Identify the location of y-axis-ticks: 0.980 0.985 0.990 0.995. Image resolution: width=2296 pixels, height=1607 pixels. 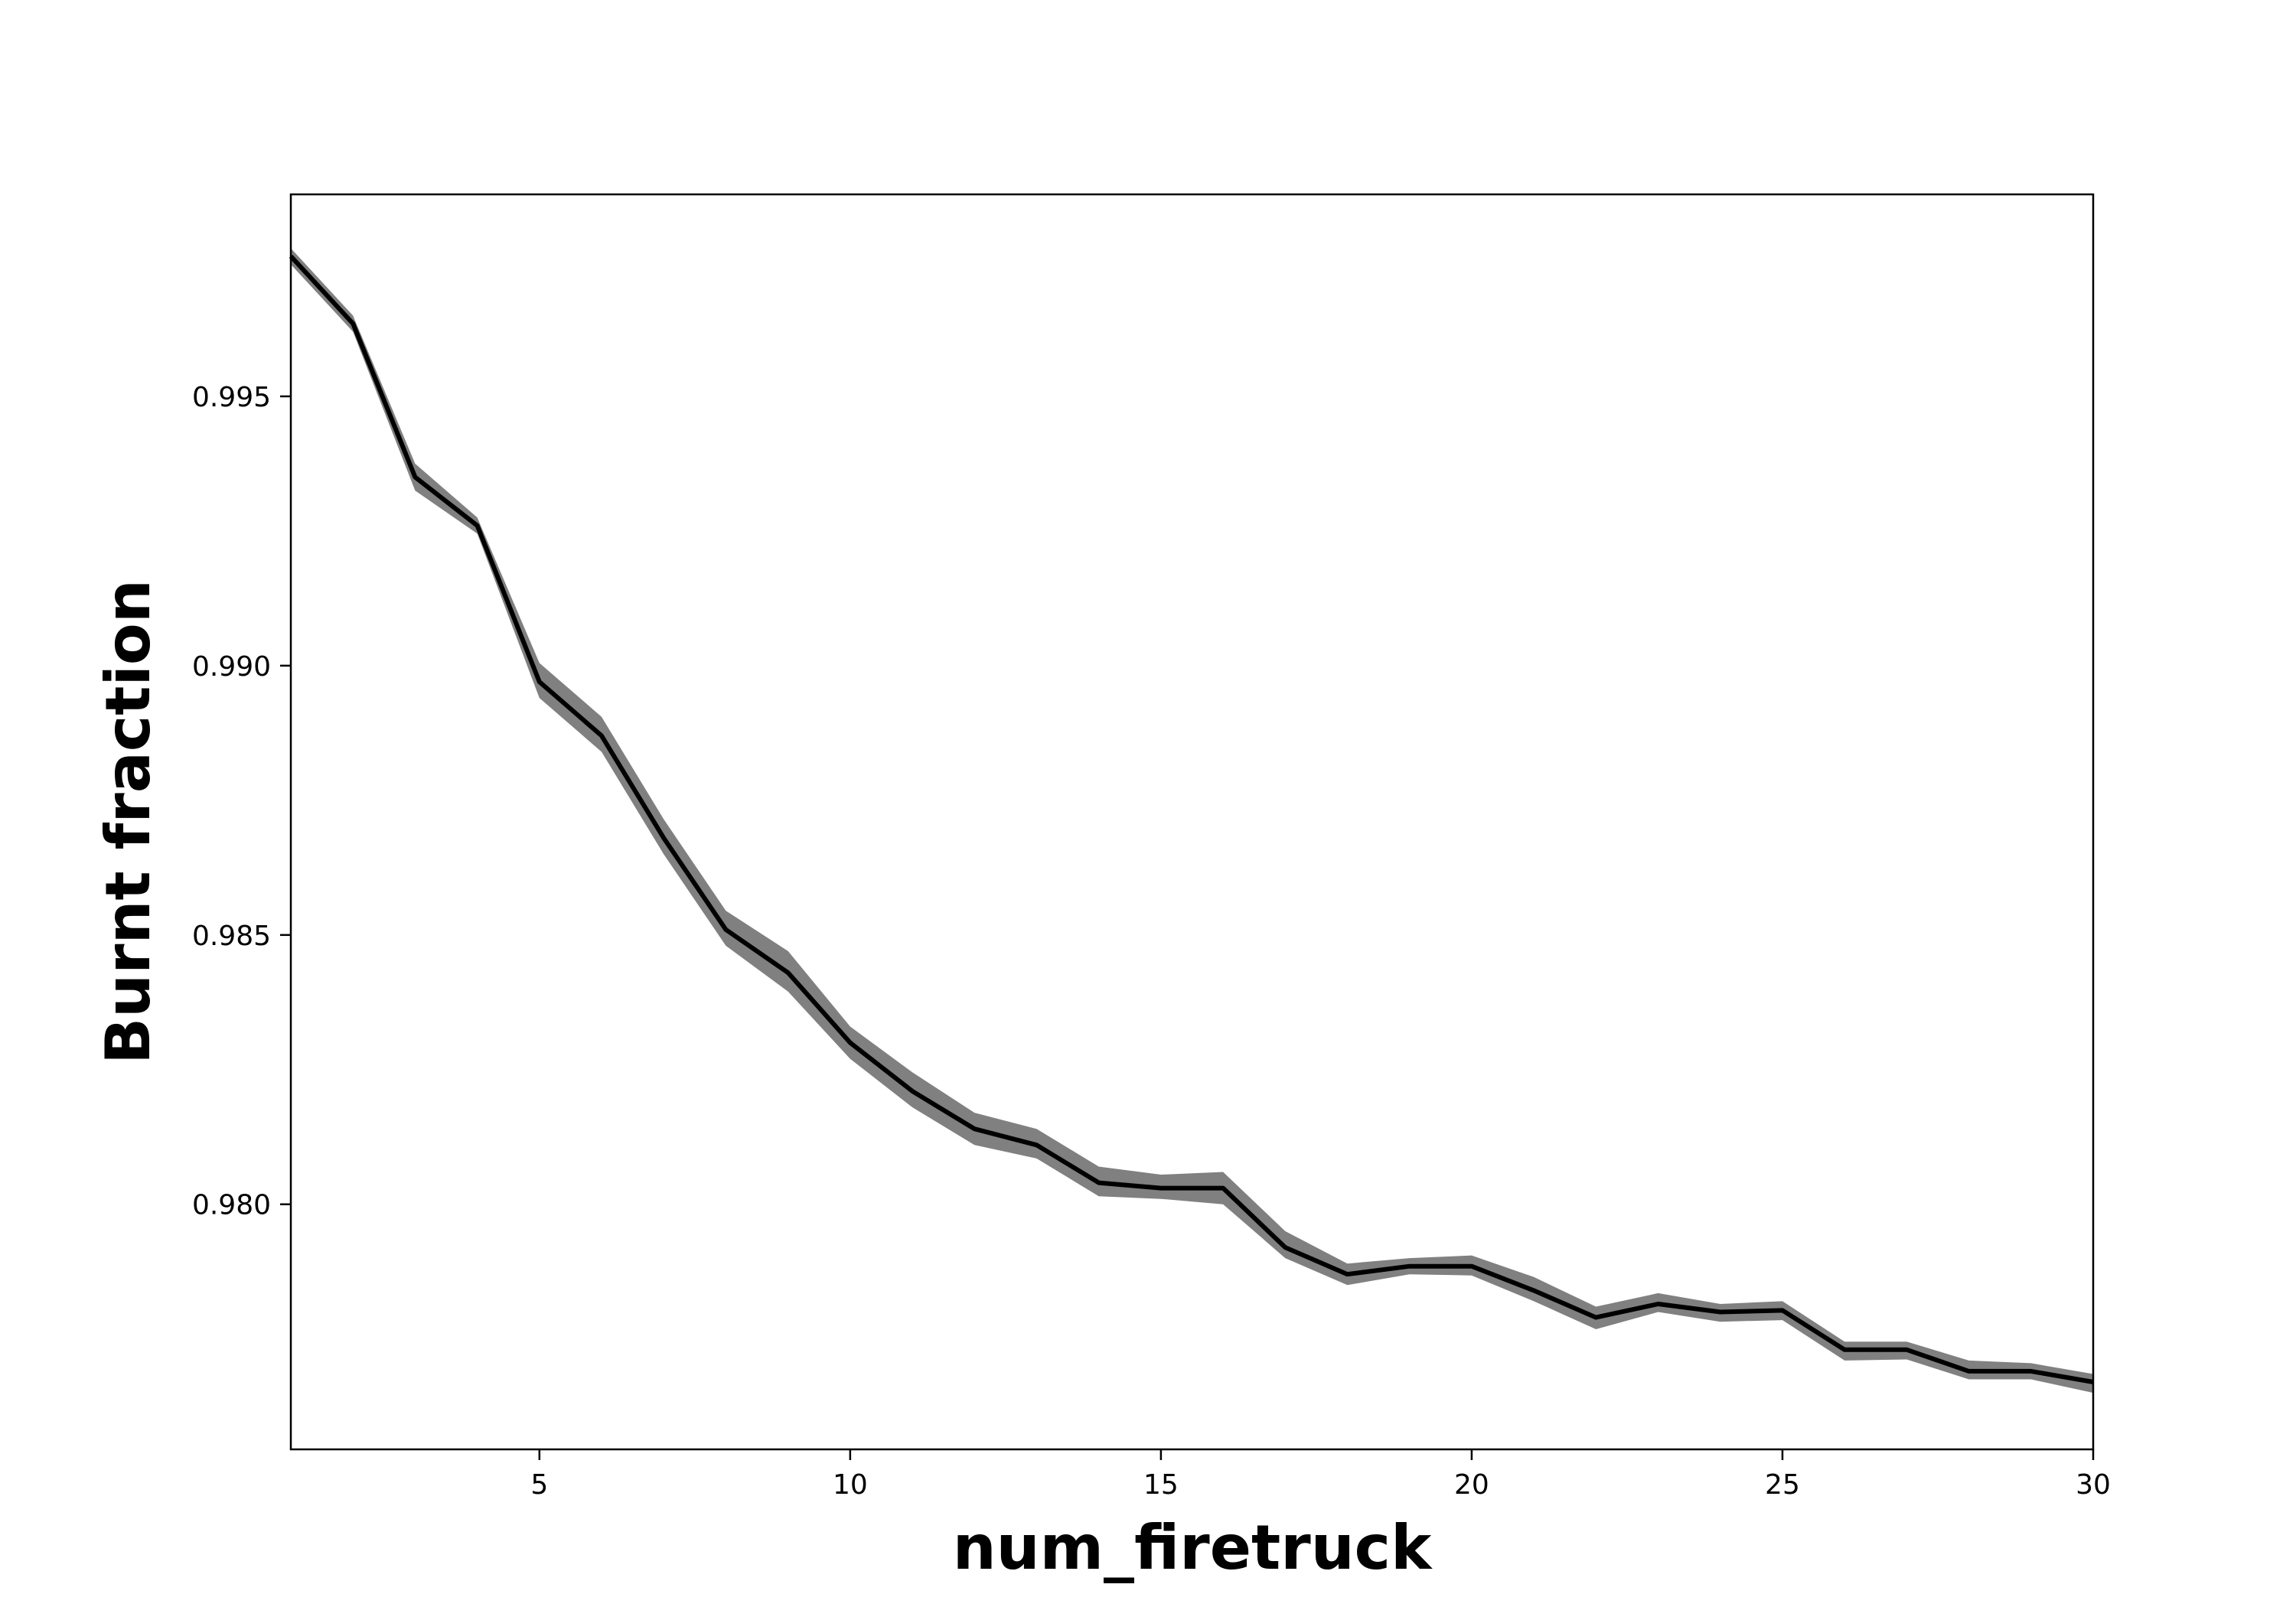
(241, 802).